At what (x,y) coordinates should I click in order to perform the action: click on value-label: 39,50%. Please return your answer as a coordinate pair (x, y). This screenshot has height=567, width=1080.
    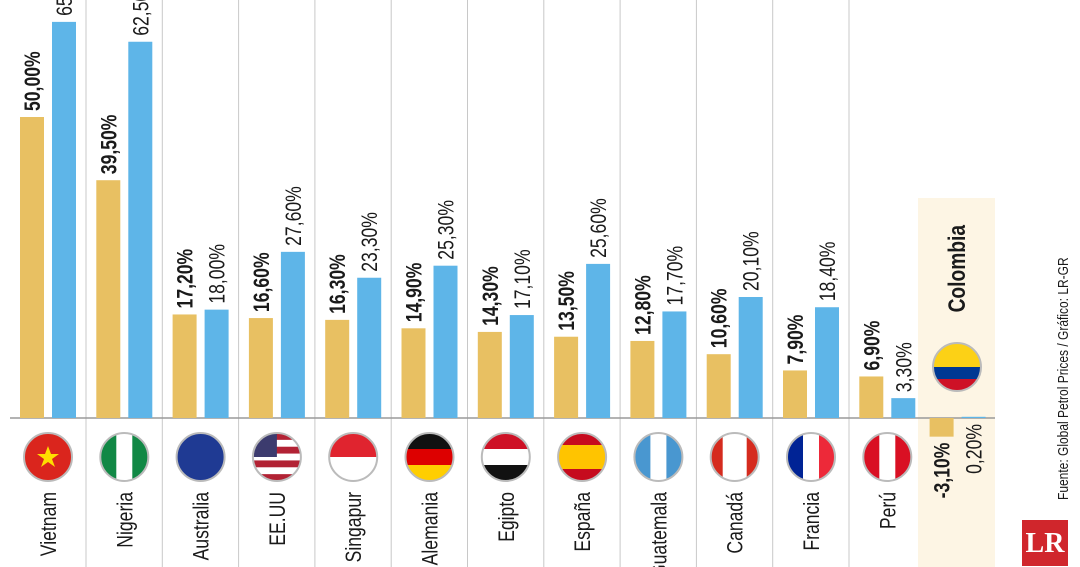
    Looking at the image, I should click on (110, 144).